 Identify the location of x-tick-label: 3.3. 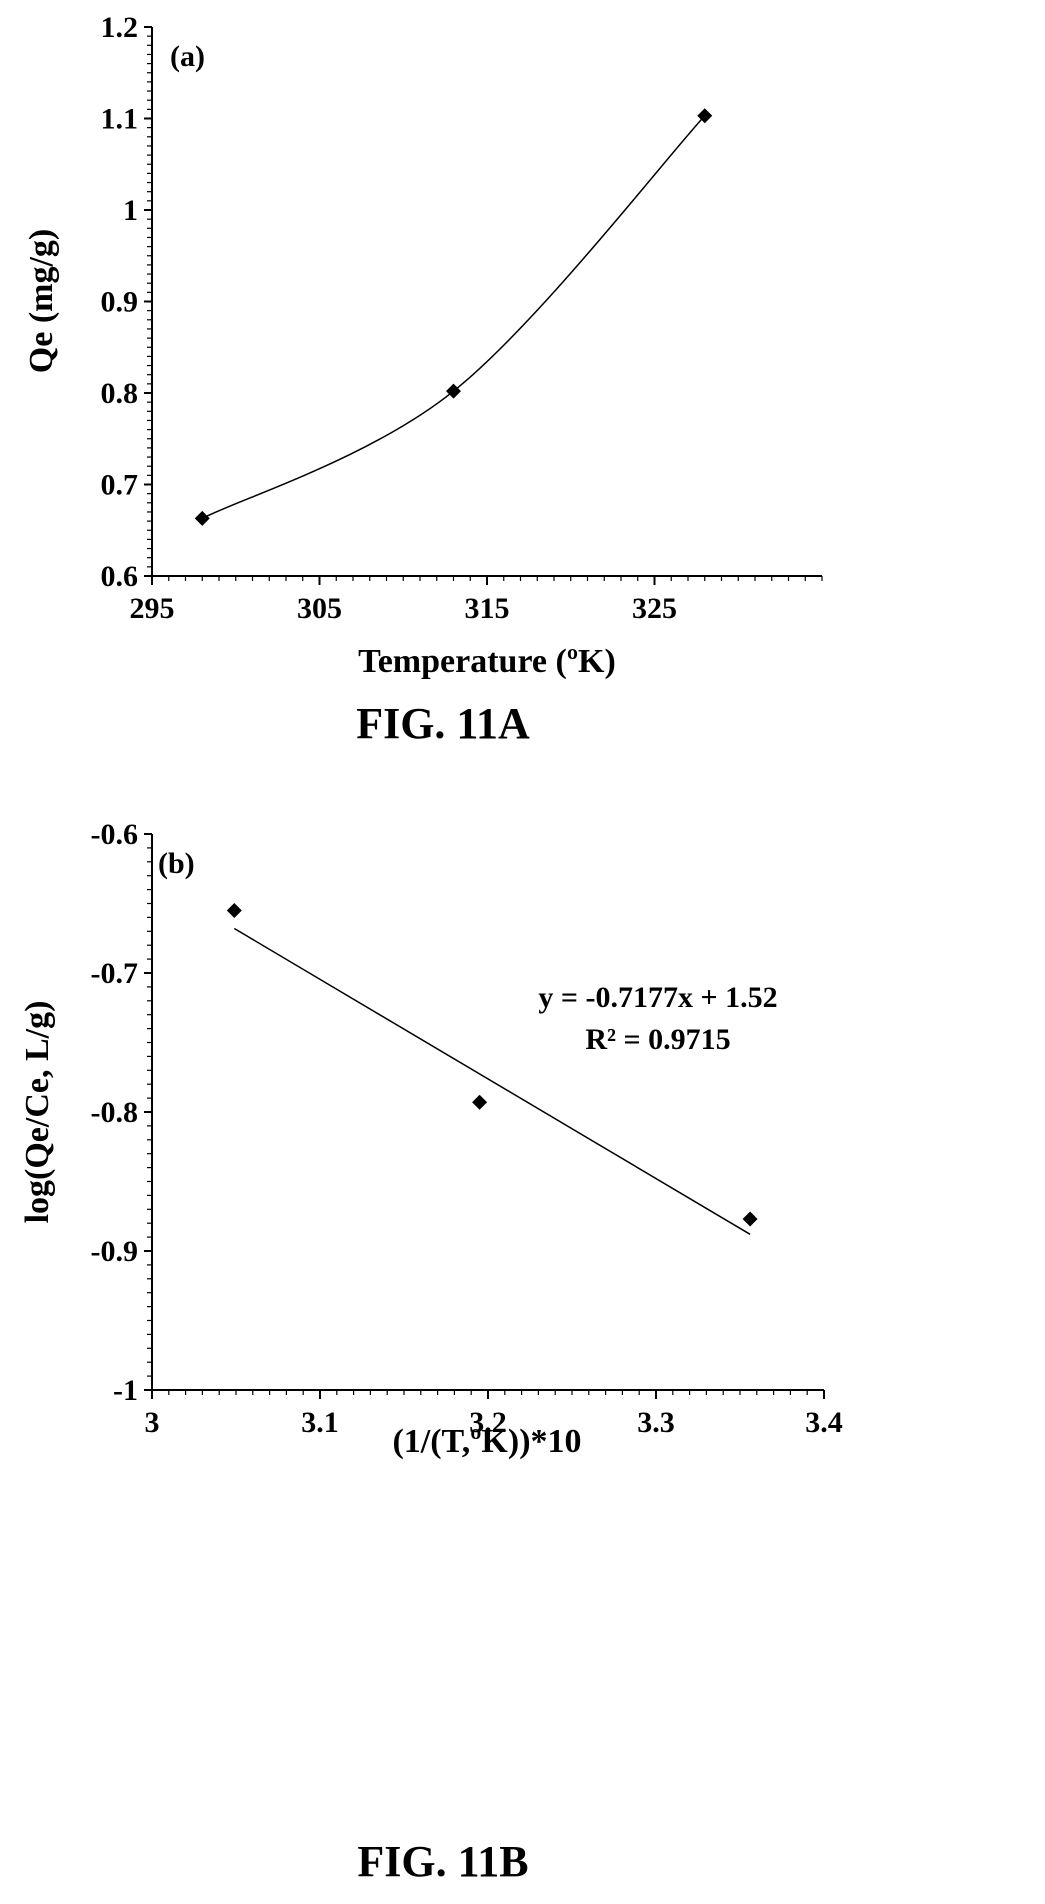
(656, 1422).